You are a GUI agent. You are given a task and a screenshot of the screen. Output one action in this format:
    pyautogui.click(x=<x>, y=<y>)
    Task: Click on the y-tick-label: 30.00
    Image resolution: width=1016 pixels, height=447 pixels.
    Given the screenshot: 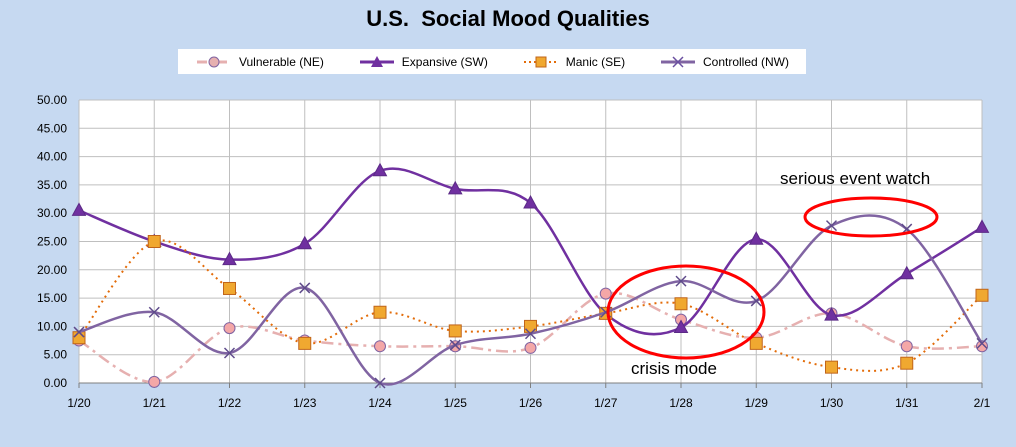 What is the action you would take?
    pyautogui.click(x=52, y=213)
    